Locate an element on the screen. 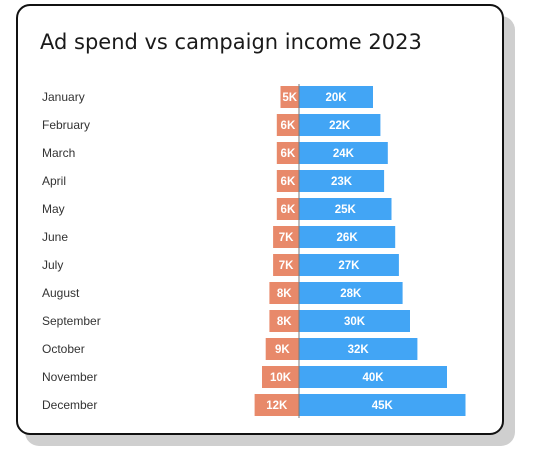  campaign-income-label: 22K is located at coordinates (340, 126).